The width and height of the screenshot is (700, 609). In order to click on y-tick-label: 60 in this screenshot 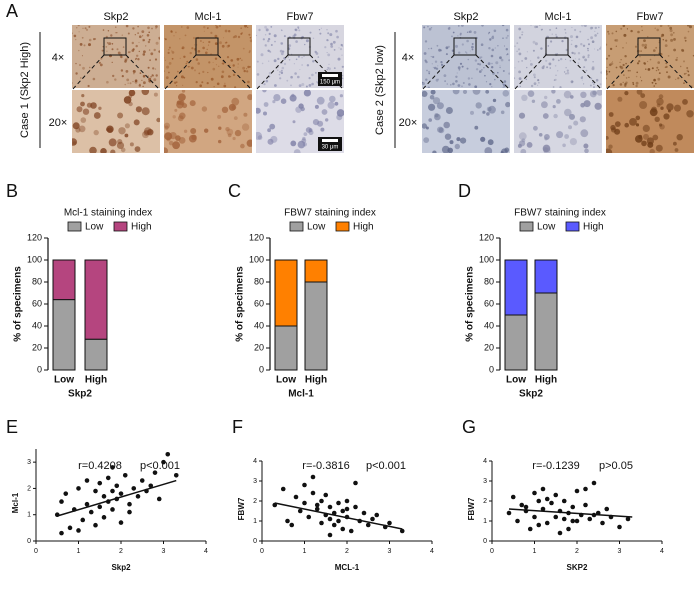, I will do `click(259, 303)`.